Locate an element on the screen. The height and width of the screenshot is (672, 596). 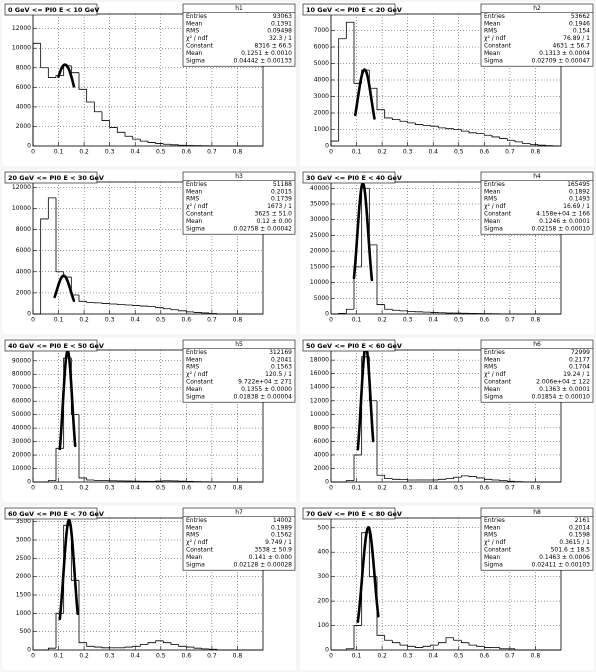
stats-value: 53662 is located at coordinates (580, 16).